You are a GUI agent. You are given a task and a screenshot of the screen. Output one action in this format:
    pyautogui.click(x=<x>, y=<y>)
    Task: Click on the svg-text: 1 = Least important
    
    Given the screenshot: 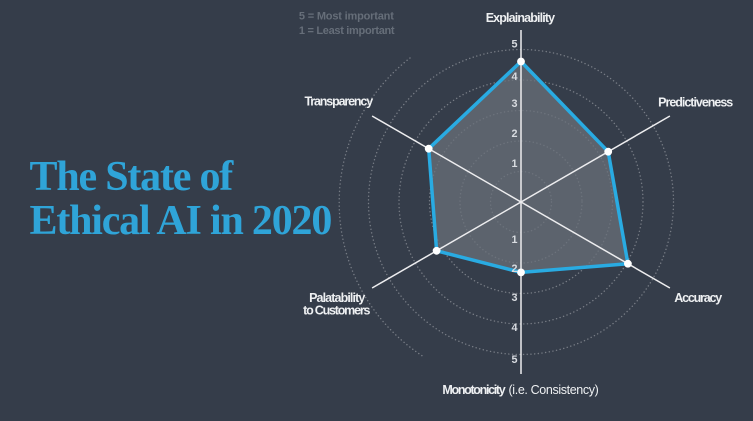 What is the action you would take?
    pyautogui.click(x=347, y=31)
    